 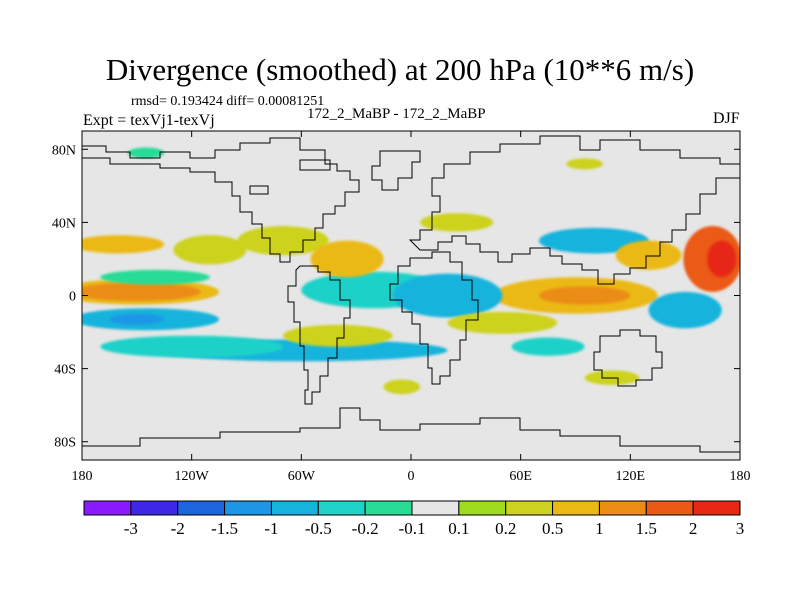 I want to click on colorbar-label: 0.2, so click(x=505, y=528).